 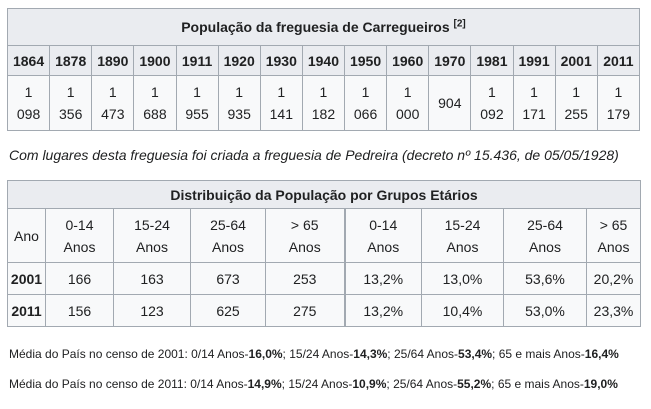 I want to click on age-count-cell: 673, so click(x=228, y=278).